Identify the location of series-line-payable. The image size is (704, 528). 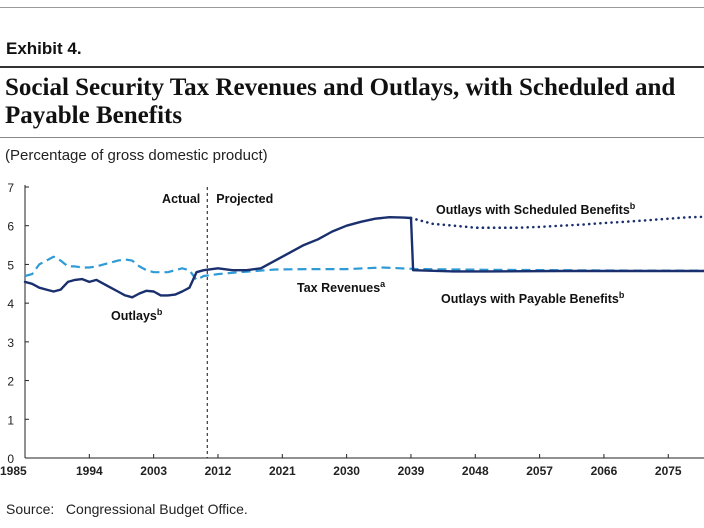
(556, 244).